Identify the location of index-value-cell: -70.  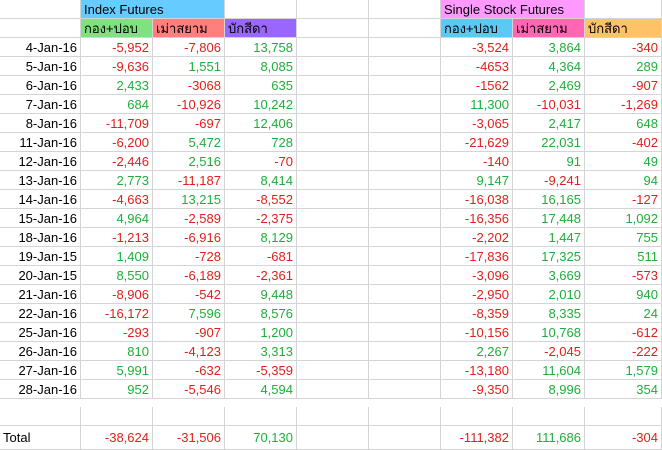
(261, 161).